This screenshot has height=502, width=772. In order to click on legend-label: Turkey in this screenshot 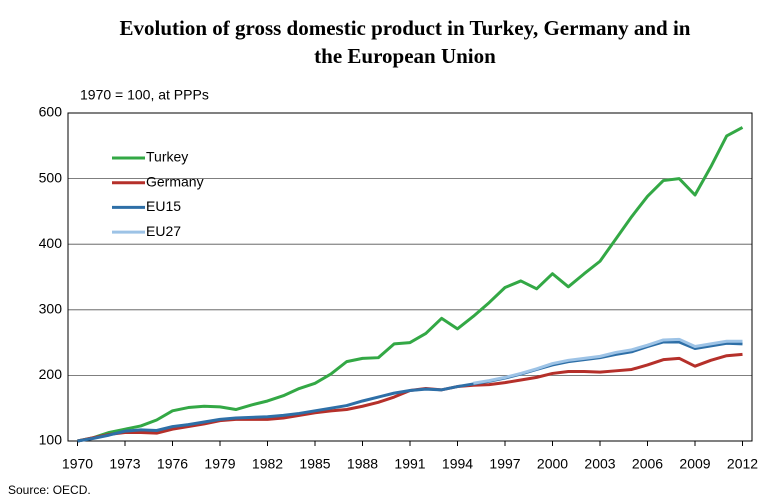, I will do `click(167, 157)`.